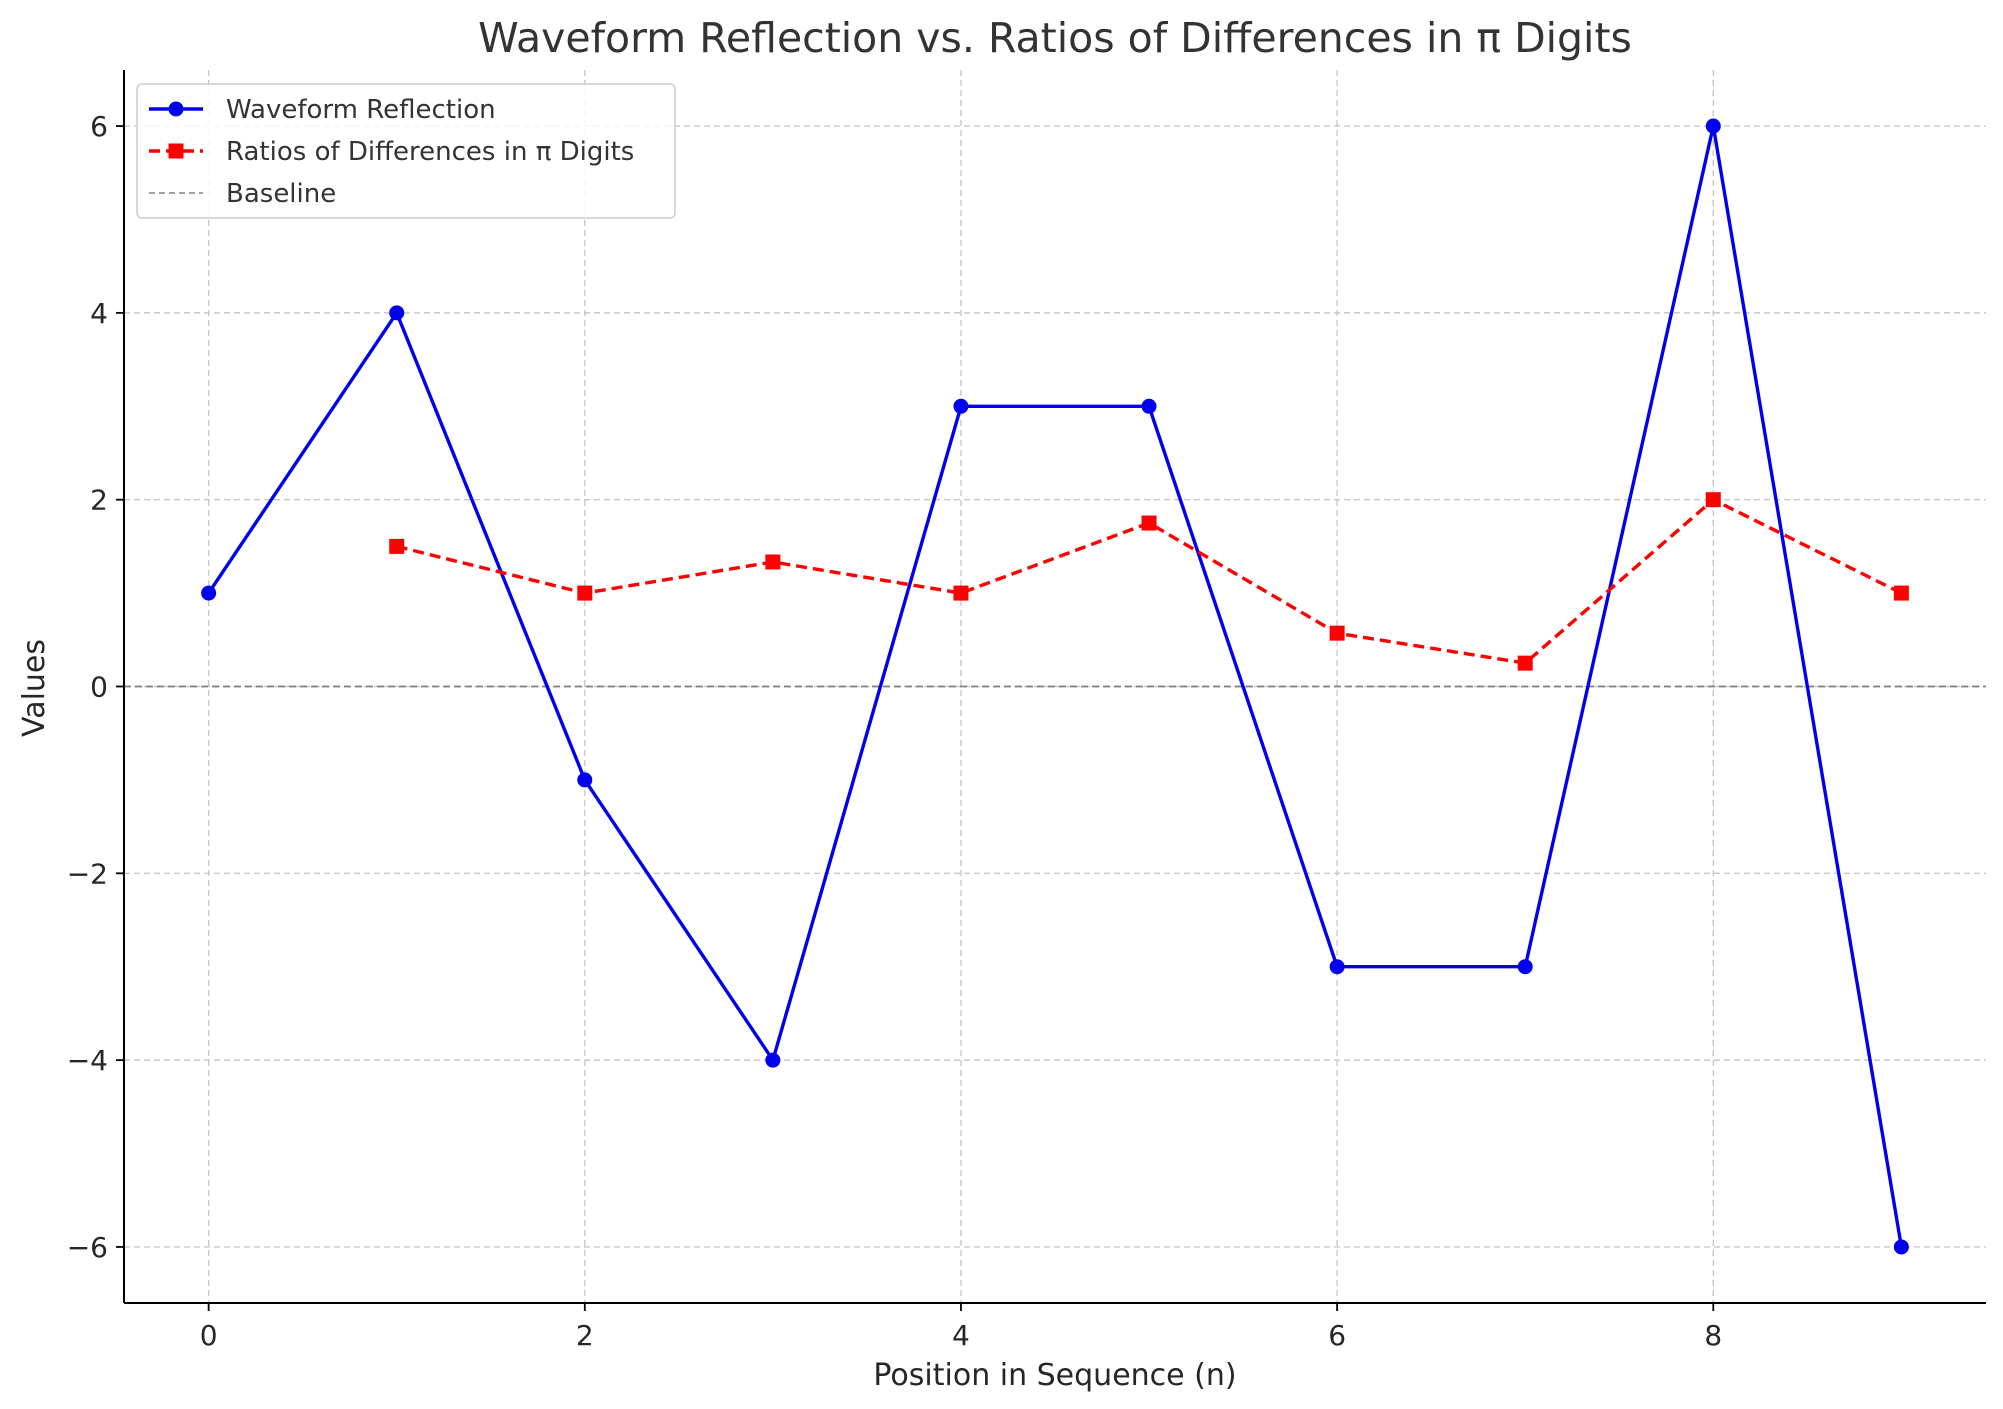 The height and width of the screenshot is (1409, 2003). What do you see at coordinates (34, 688) in the screenshot?
I see `y-axis-title: Values` at bounding box center [34, 688].